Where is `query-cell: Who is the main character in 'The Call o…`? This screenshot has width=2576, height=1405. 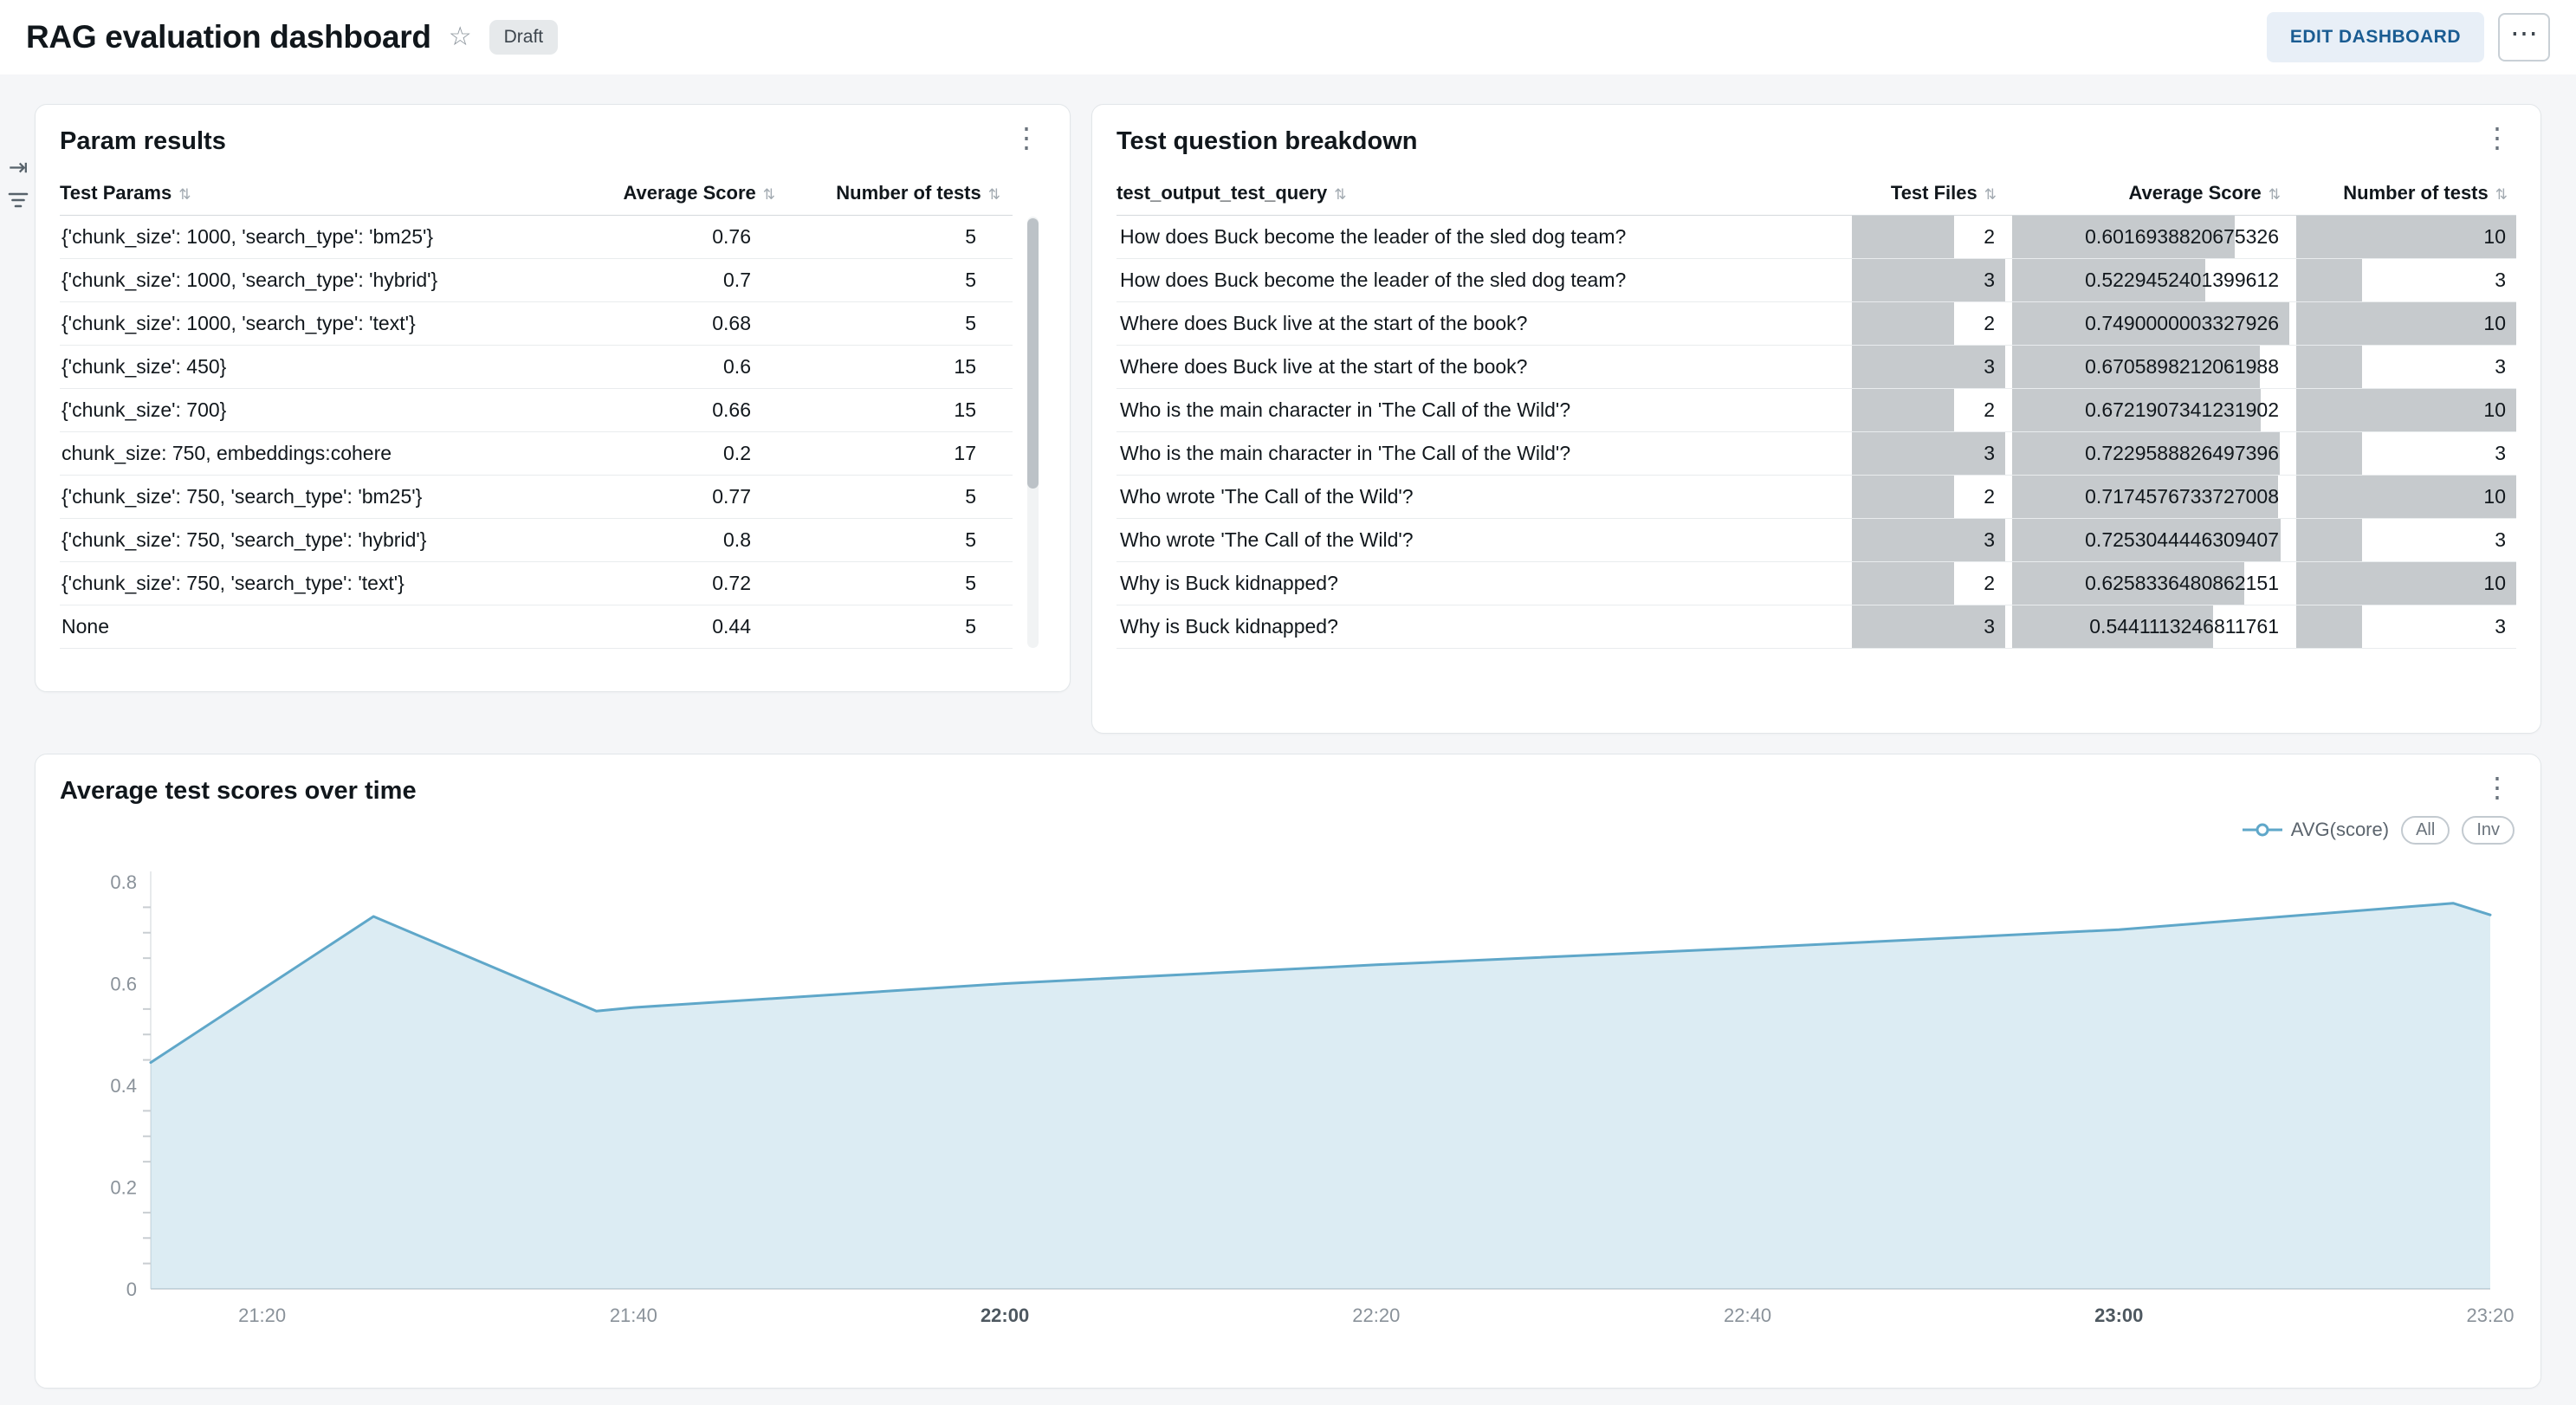 query-cell: Who is the main character in 'The Call o… is located at coordinates (1480, 410).